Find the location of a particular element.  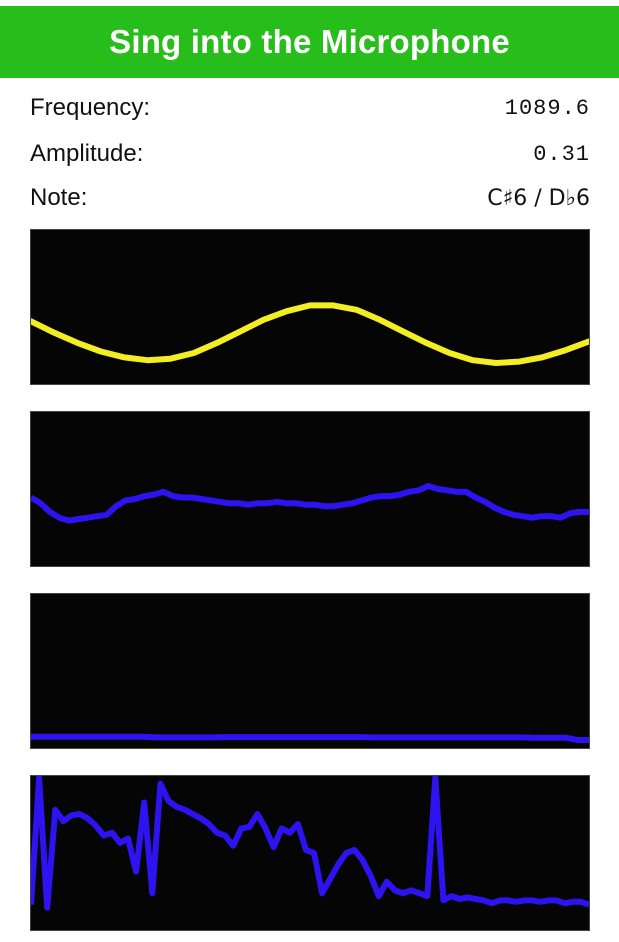

header-bar: Sing into the Microphone is located at coordinates (309, 42).